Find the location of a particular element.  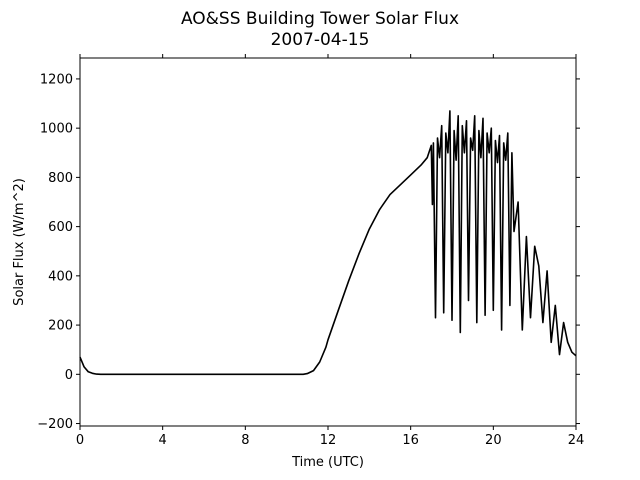

x-tick-label: 24 is located at coordinates (576, 440).